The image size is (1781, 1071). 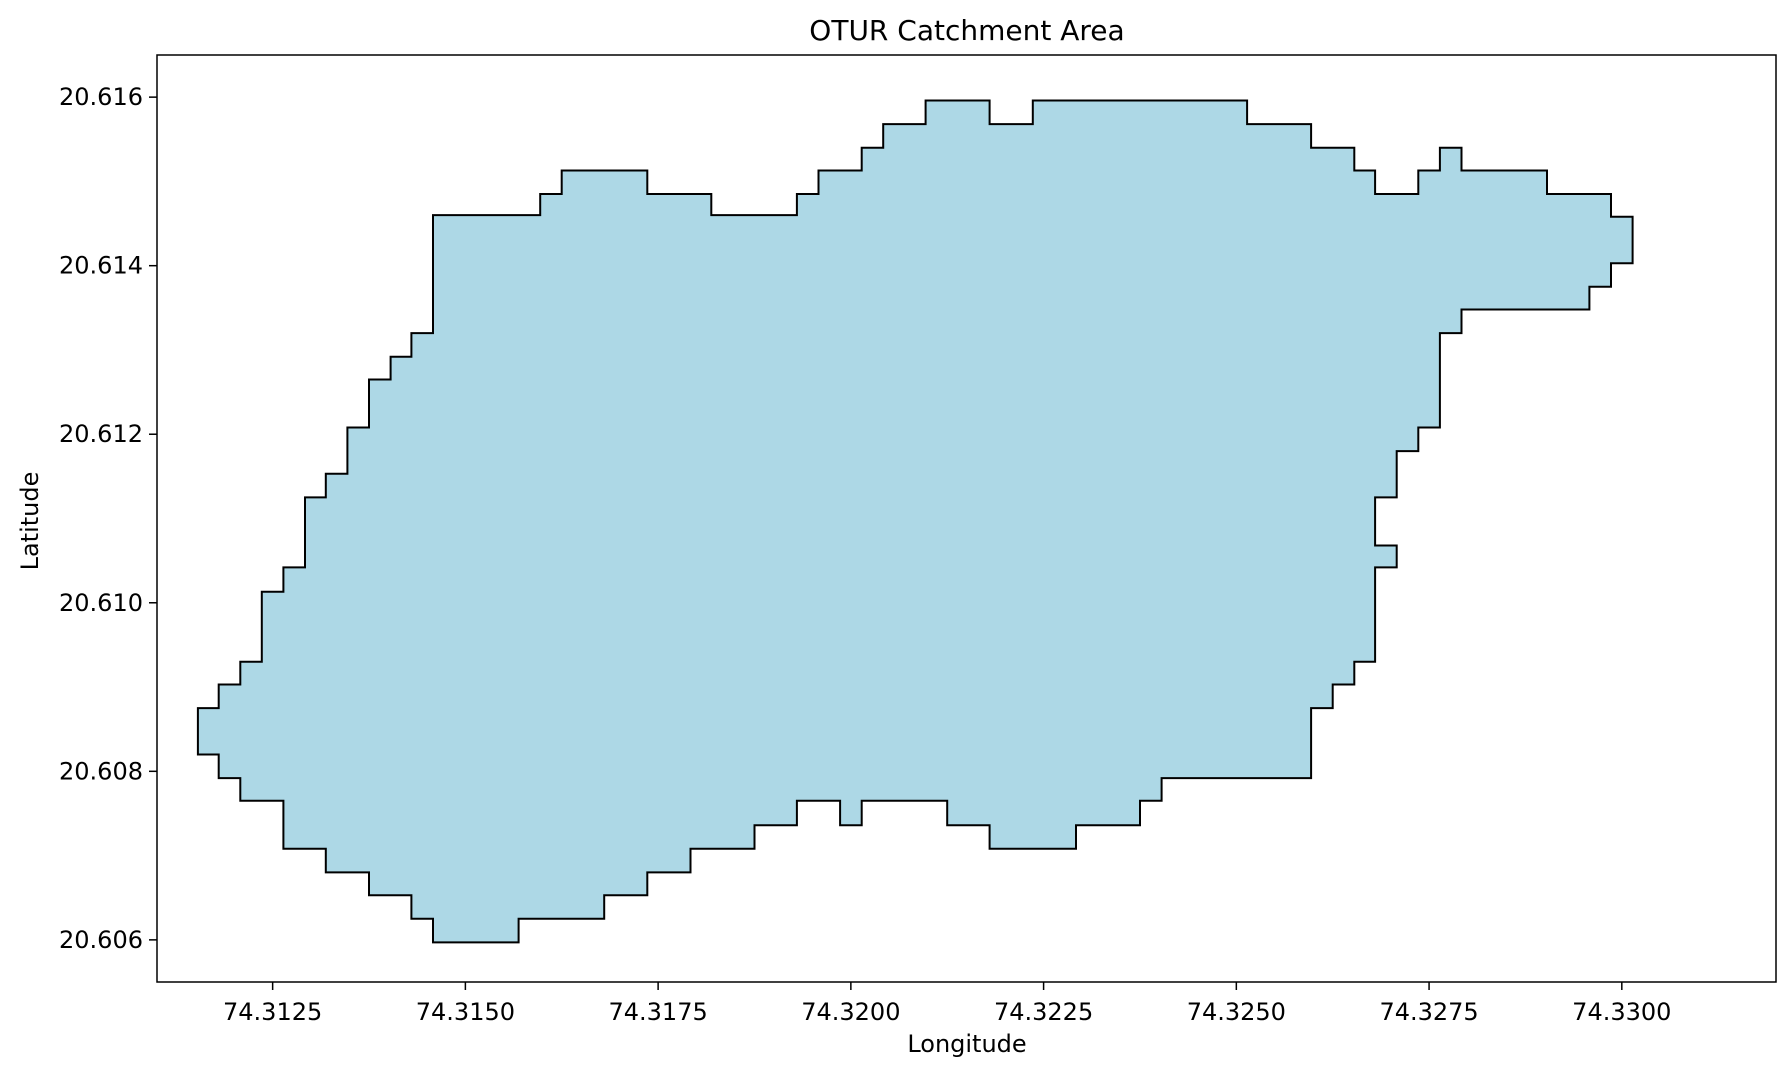 I want to click on x-tick-label: 74.3200, so click(x=850, y=1012).